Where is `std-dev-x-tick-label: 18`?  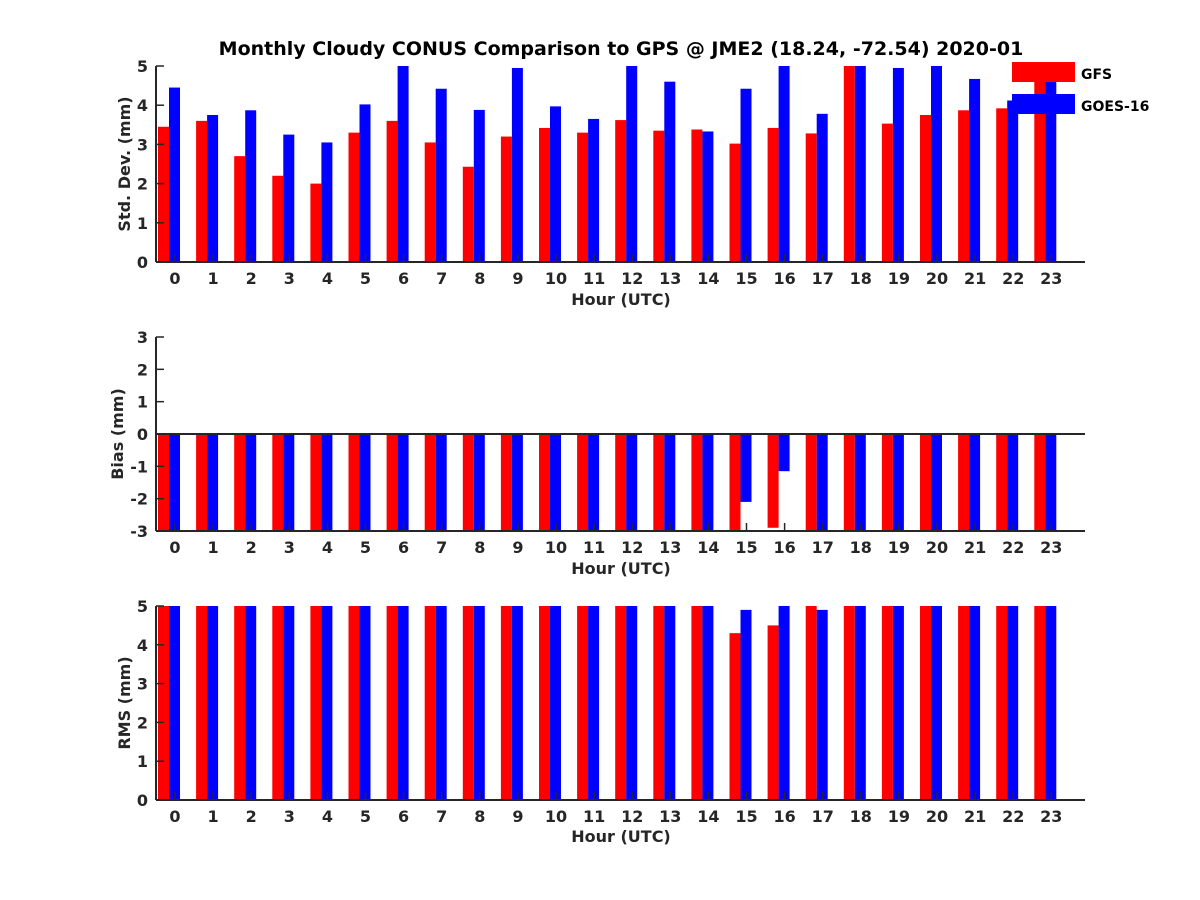 std-dev-x-tick-label: 18 is located at coordinates (861, 278).